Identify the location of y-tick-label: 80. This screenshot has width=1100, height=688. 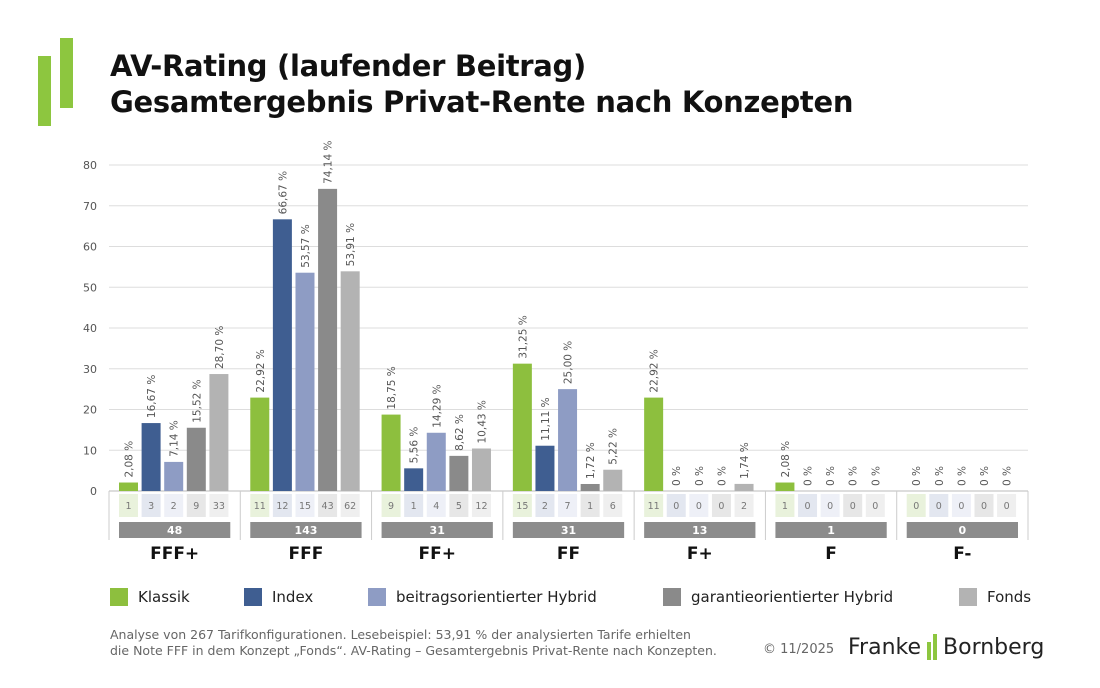
(90, 165).